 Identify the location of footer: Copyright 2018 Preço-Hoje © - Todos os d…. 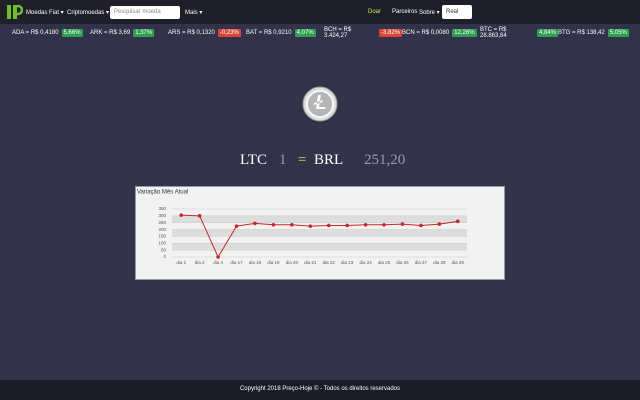
(320, 390).